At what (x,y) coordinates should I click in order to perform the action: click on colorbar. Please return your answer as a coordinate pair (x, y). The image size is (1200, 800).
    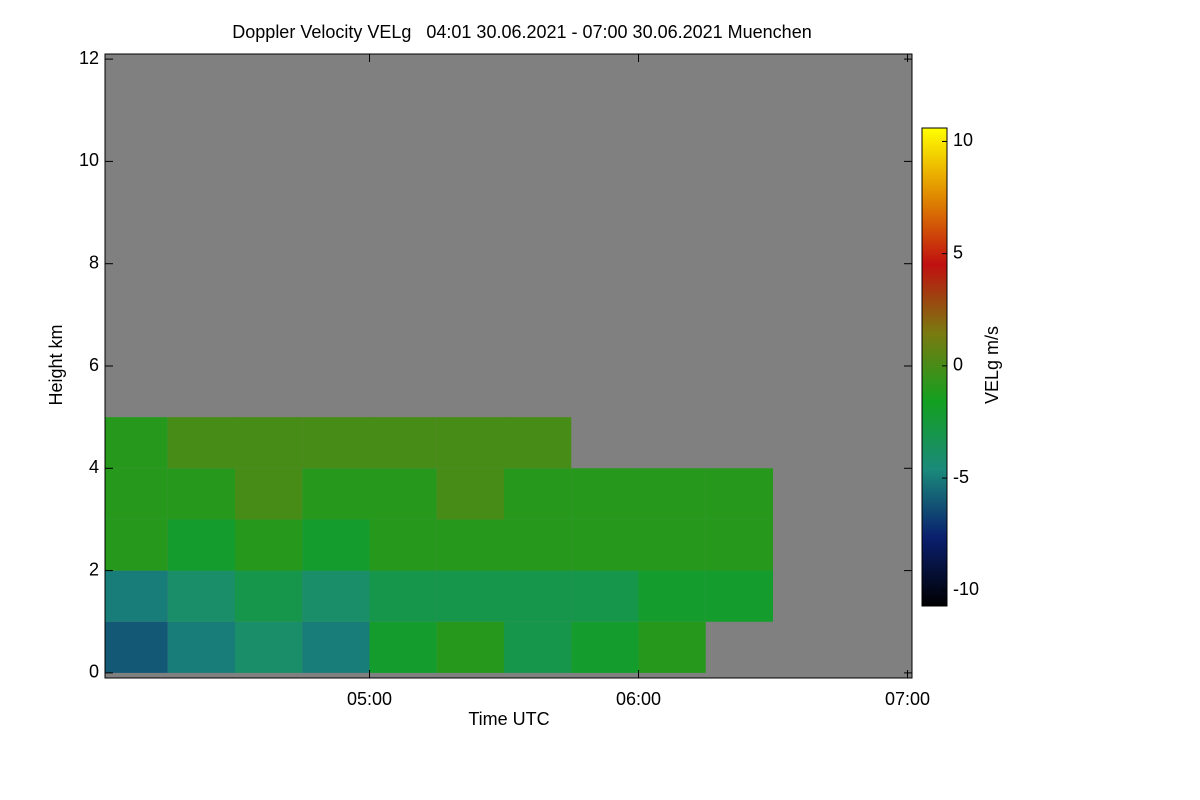
    Looking at the image, I should click on (934, 367).